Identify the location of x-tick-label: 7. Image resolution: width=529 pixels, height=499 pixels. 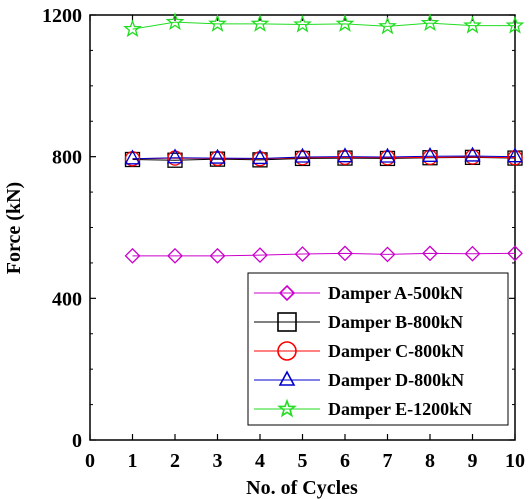
(388, 461).